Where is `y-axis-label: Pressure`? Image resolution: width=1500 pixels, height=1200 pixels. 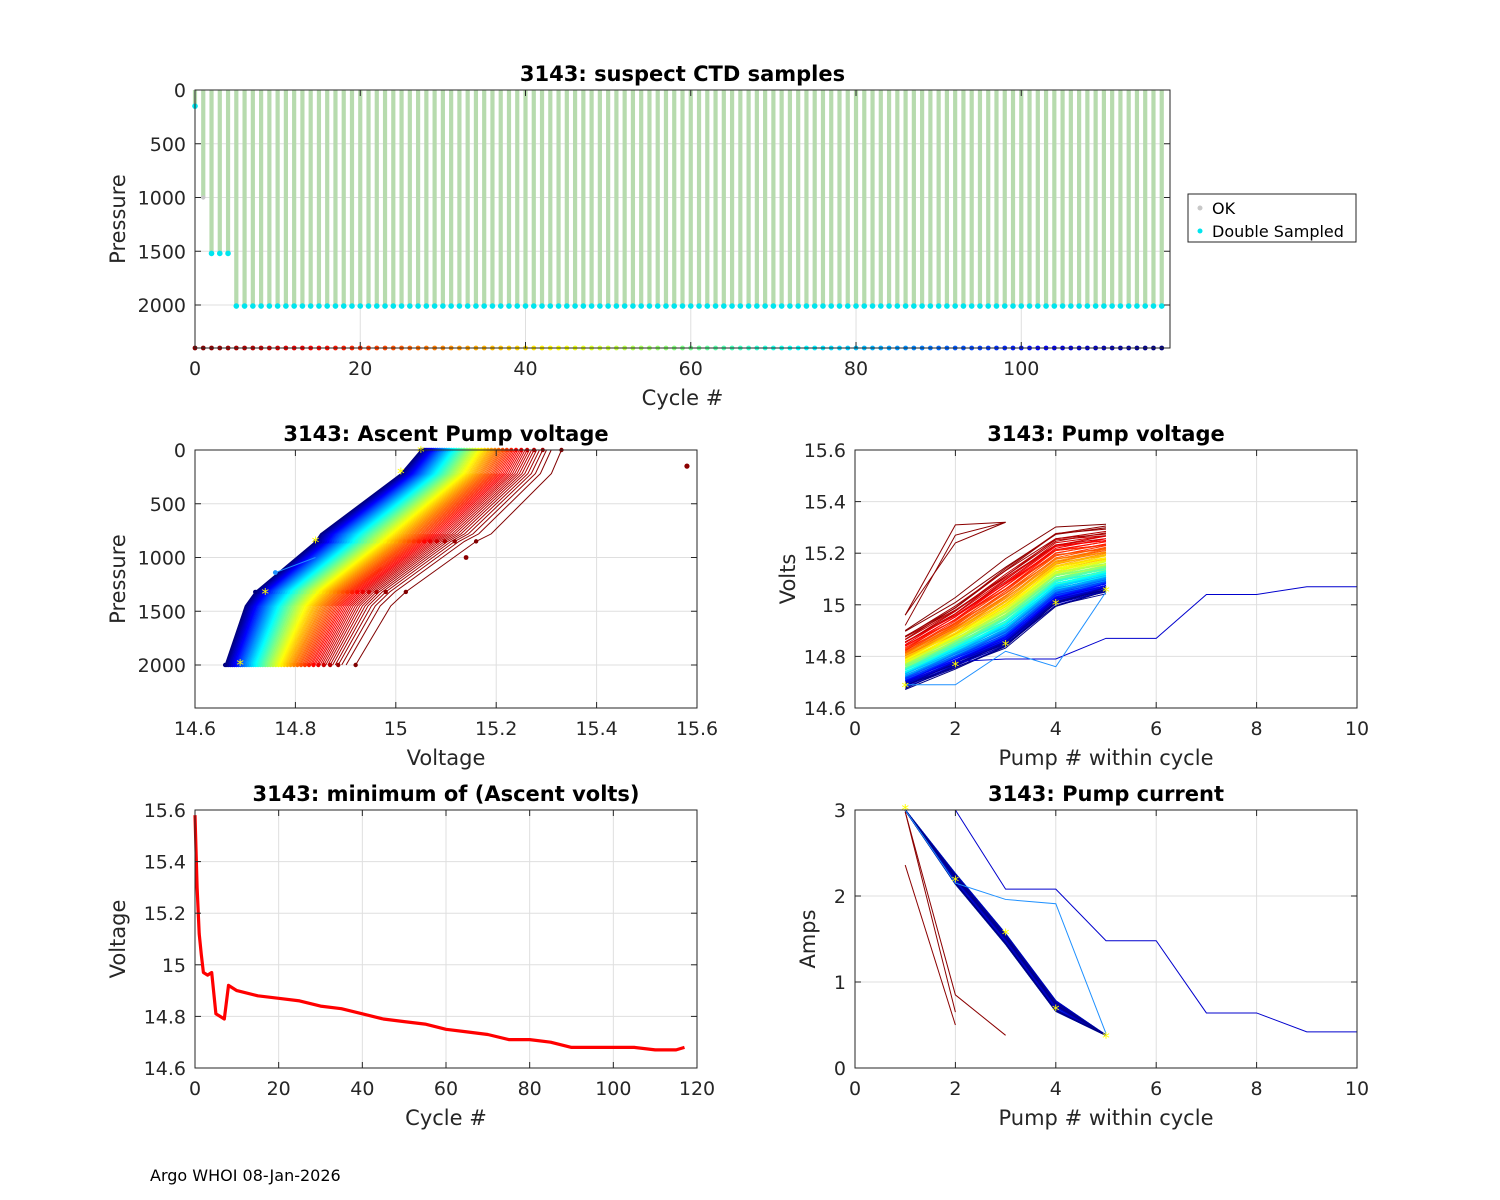
y-axis-label: Pressure is located at coordinates (118, 219).